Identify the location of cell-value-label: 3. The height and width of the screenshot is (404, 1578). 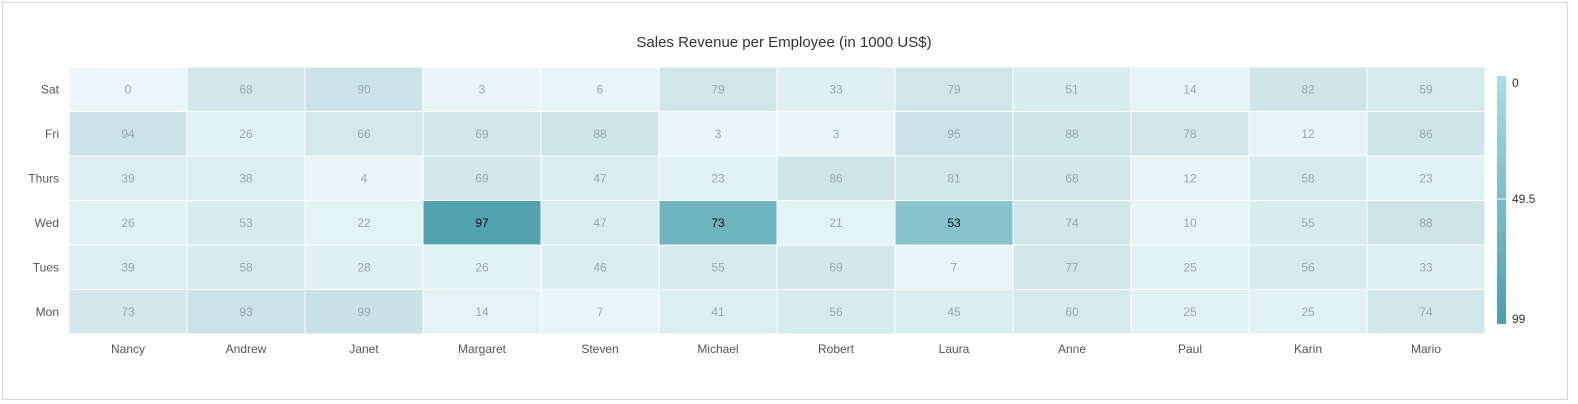
(718, 134).